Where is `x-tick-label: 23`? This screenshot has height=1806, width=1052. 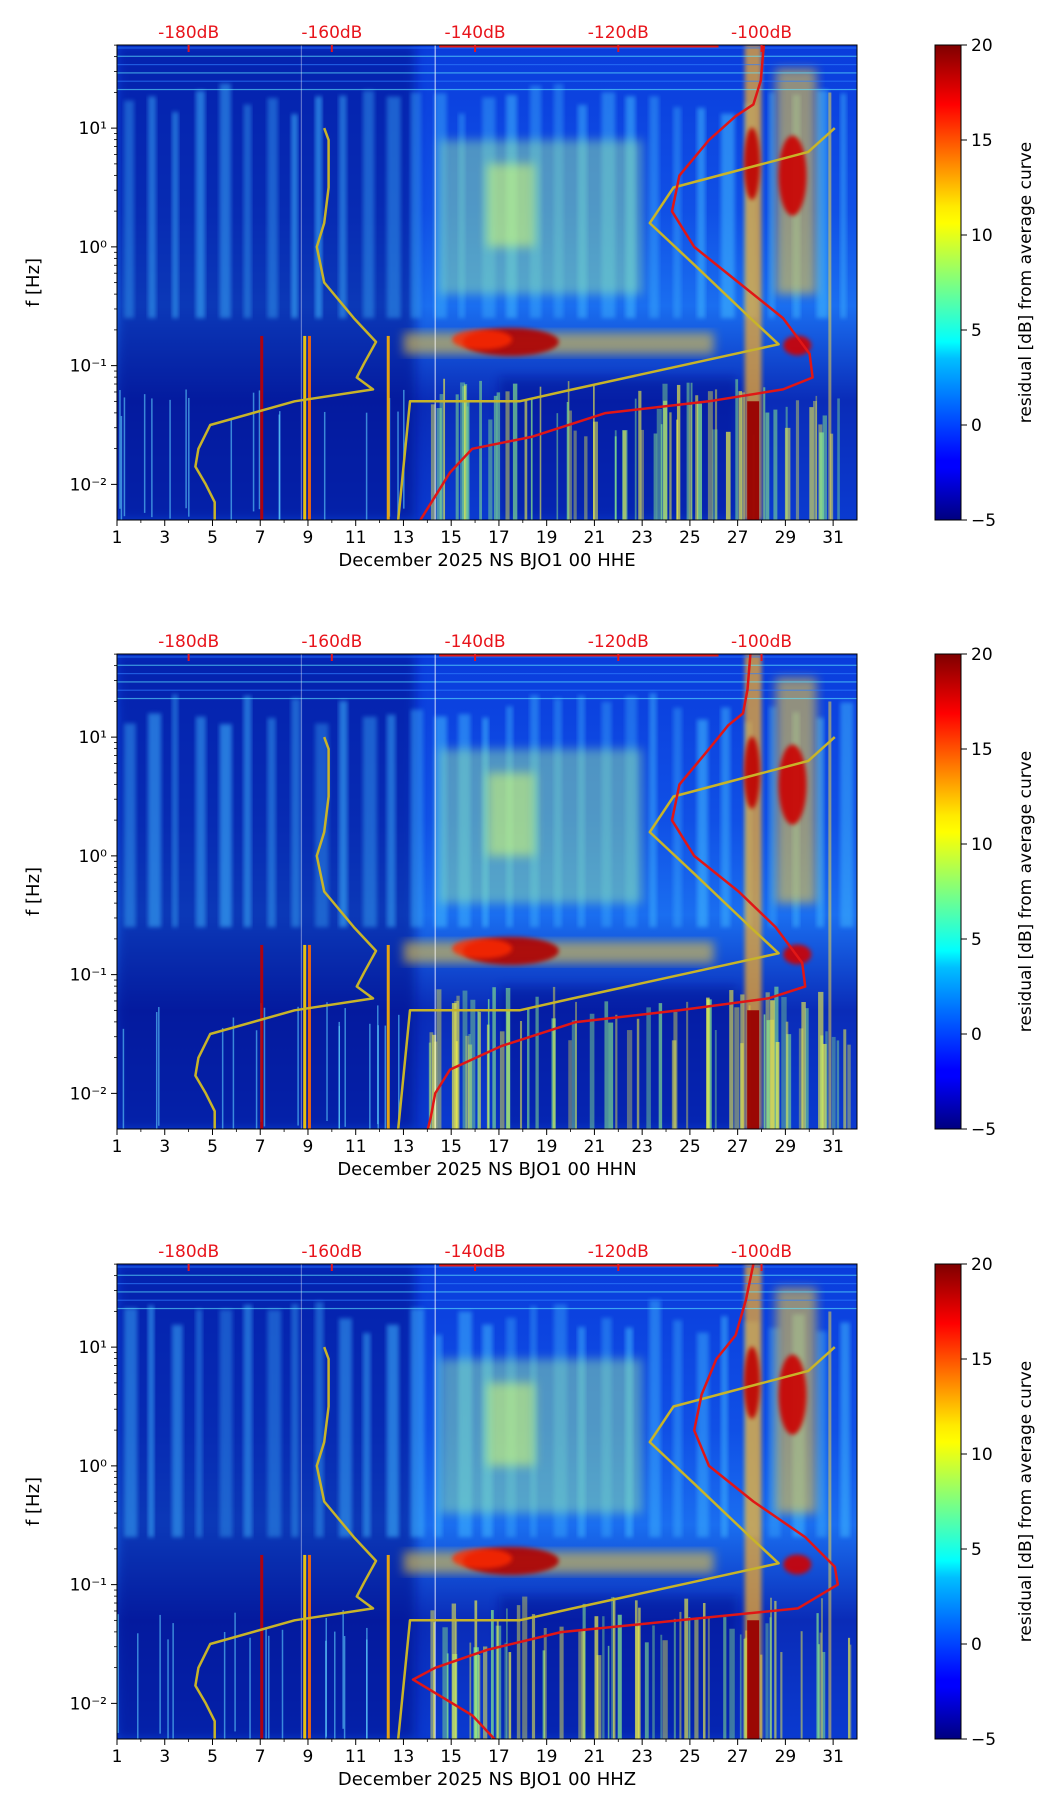
x-tick-label: 23 is located at coordinates (642, 538).